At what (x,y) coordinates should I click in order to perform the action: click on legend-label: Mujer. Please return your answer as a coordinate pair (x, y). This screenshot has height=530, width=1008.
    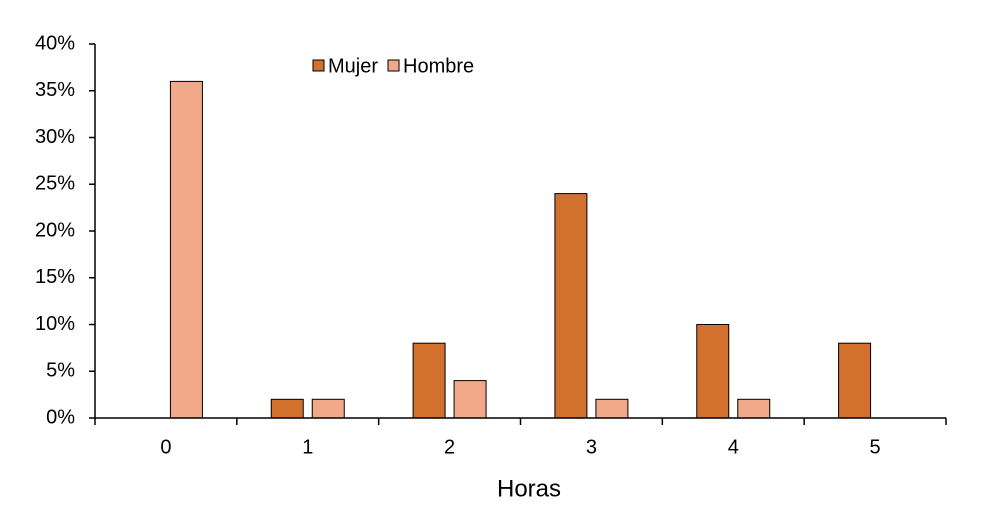
    Looking at the image, I should click on (353, 66).